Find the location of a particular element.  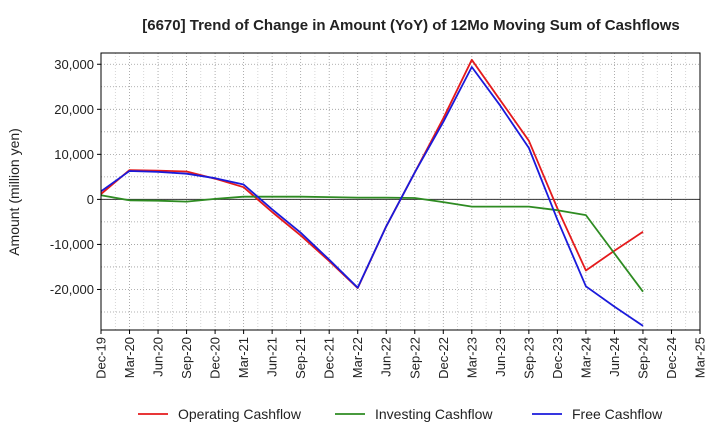

x-tick-label: Sep-20 is located at coordinates (186, 358).